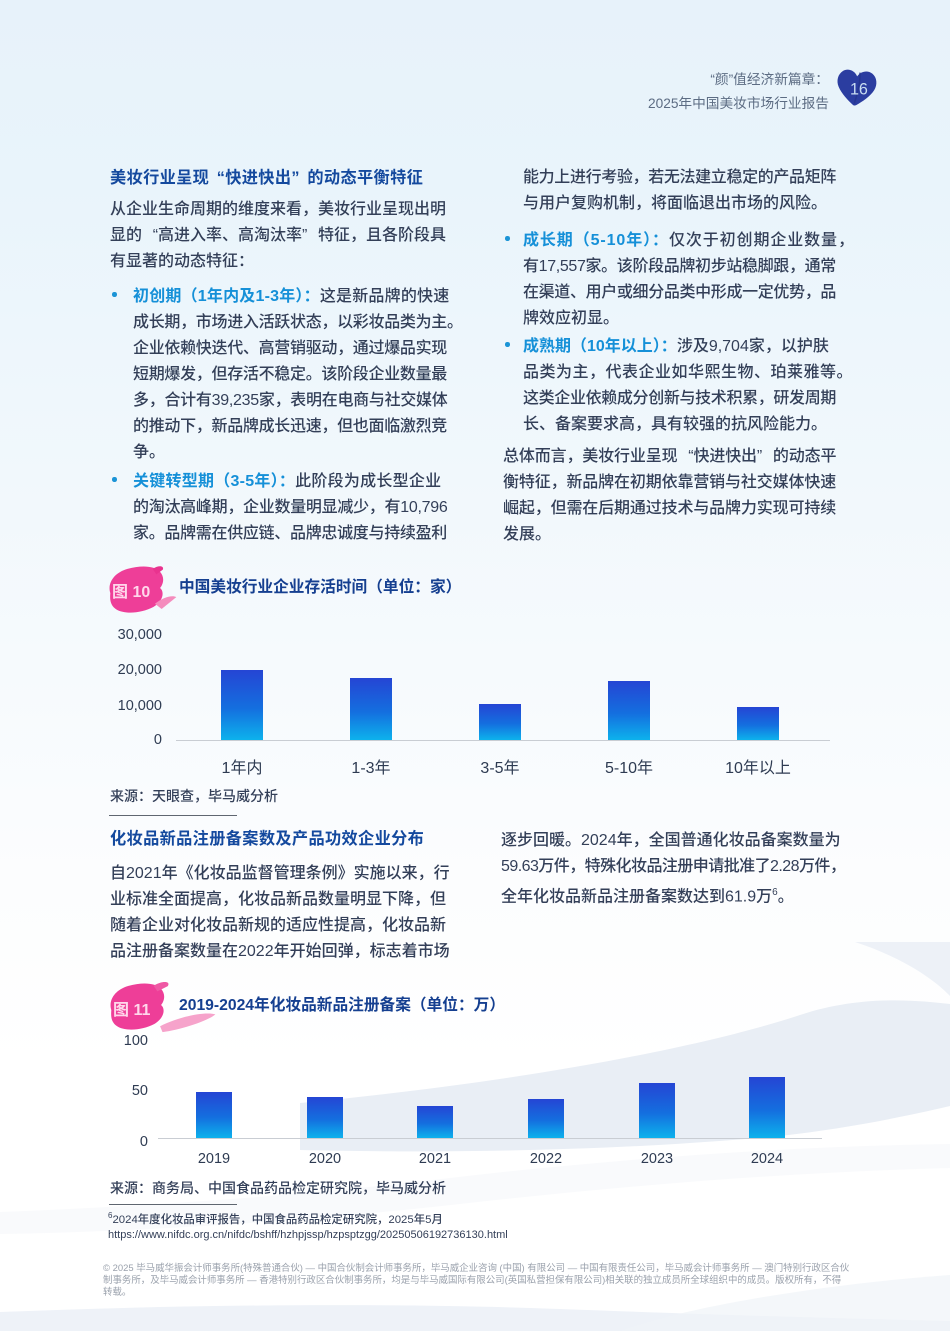 The height and width of the screenshot is (1331, 950). Describe the element at coordinates (859, 90) in the screenshot. I see `svg-text: 16` at that location.